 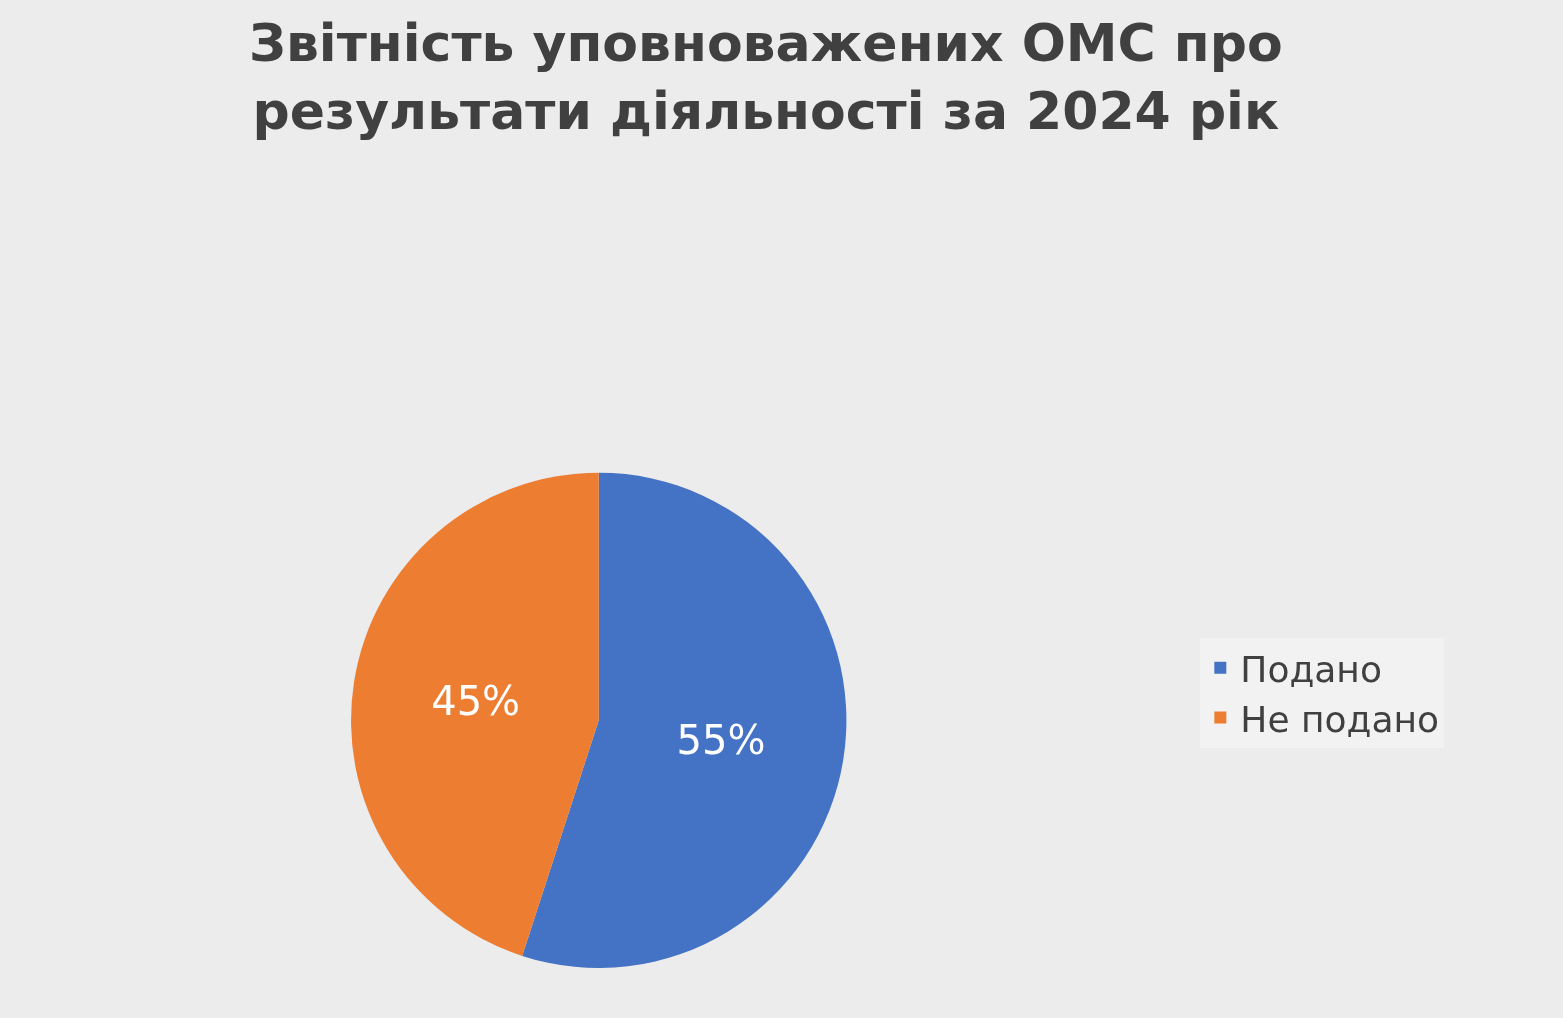 I want to click on chart-title: Звітність уповноважених ОМС про результати діяльності за 2024 рік, so click(x=766, y=77).